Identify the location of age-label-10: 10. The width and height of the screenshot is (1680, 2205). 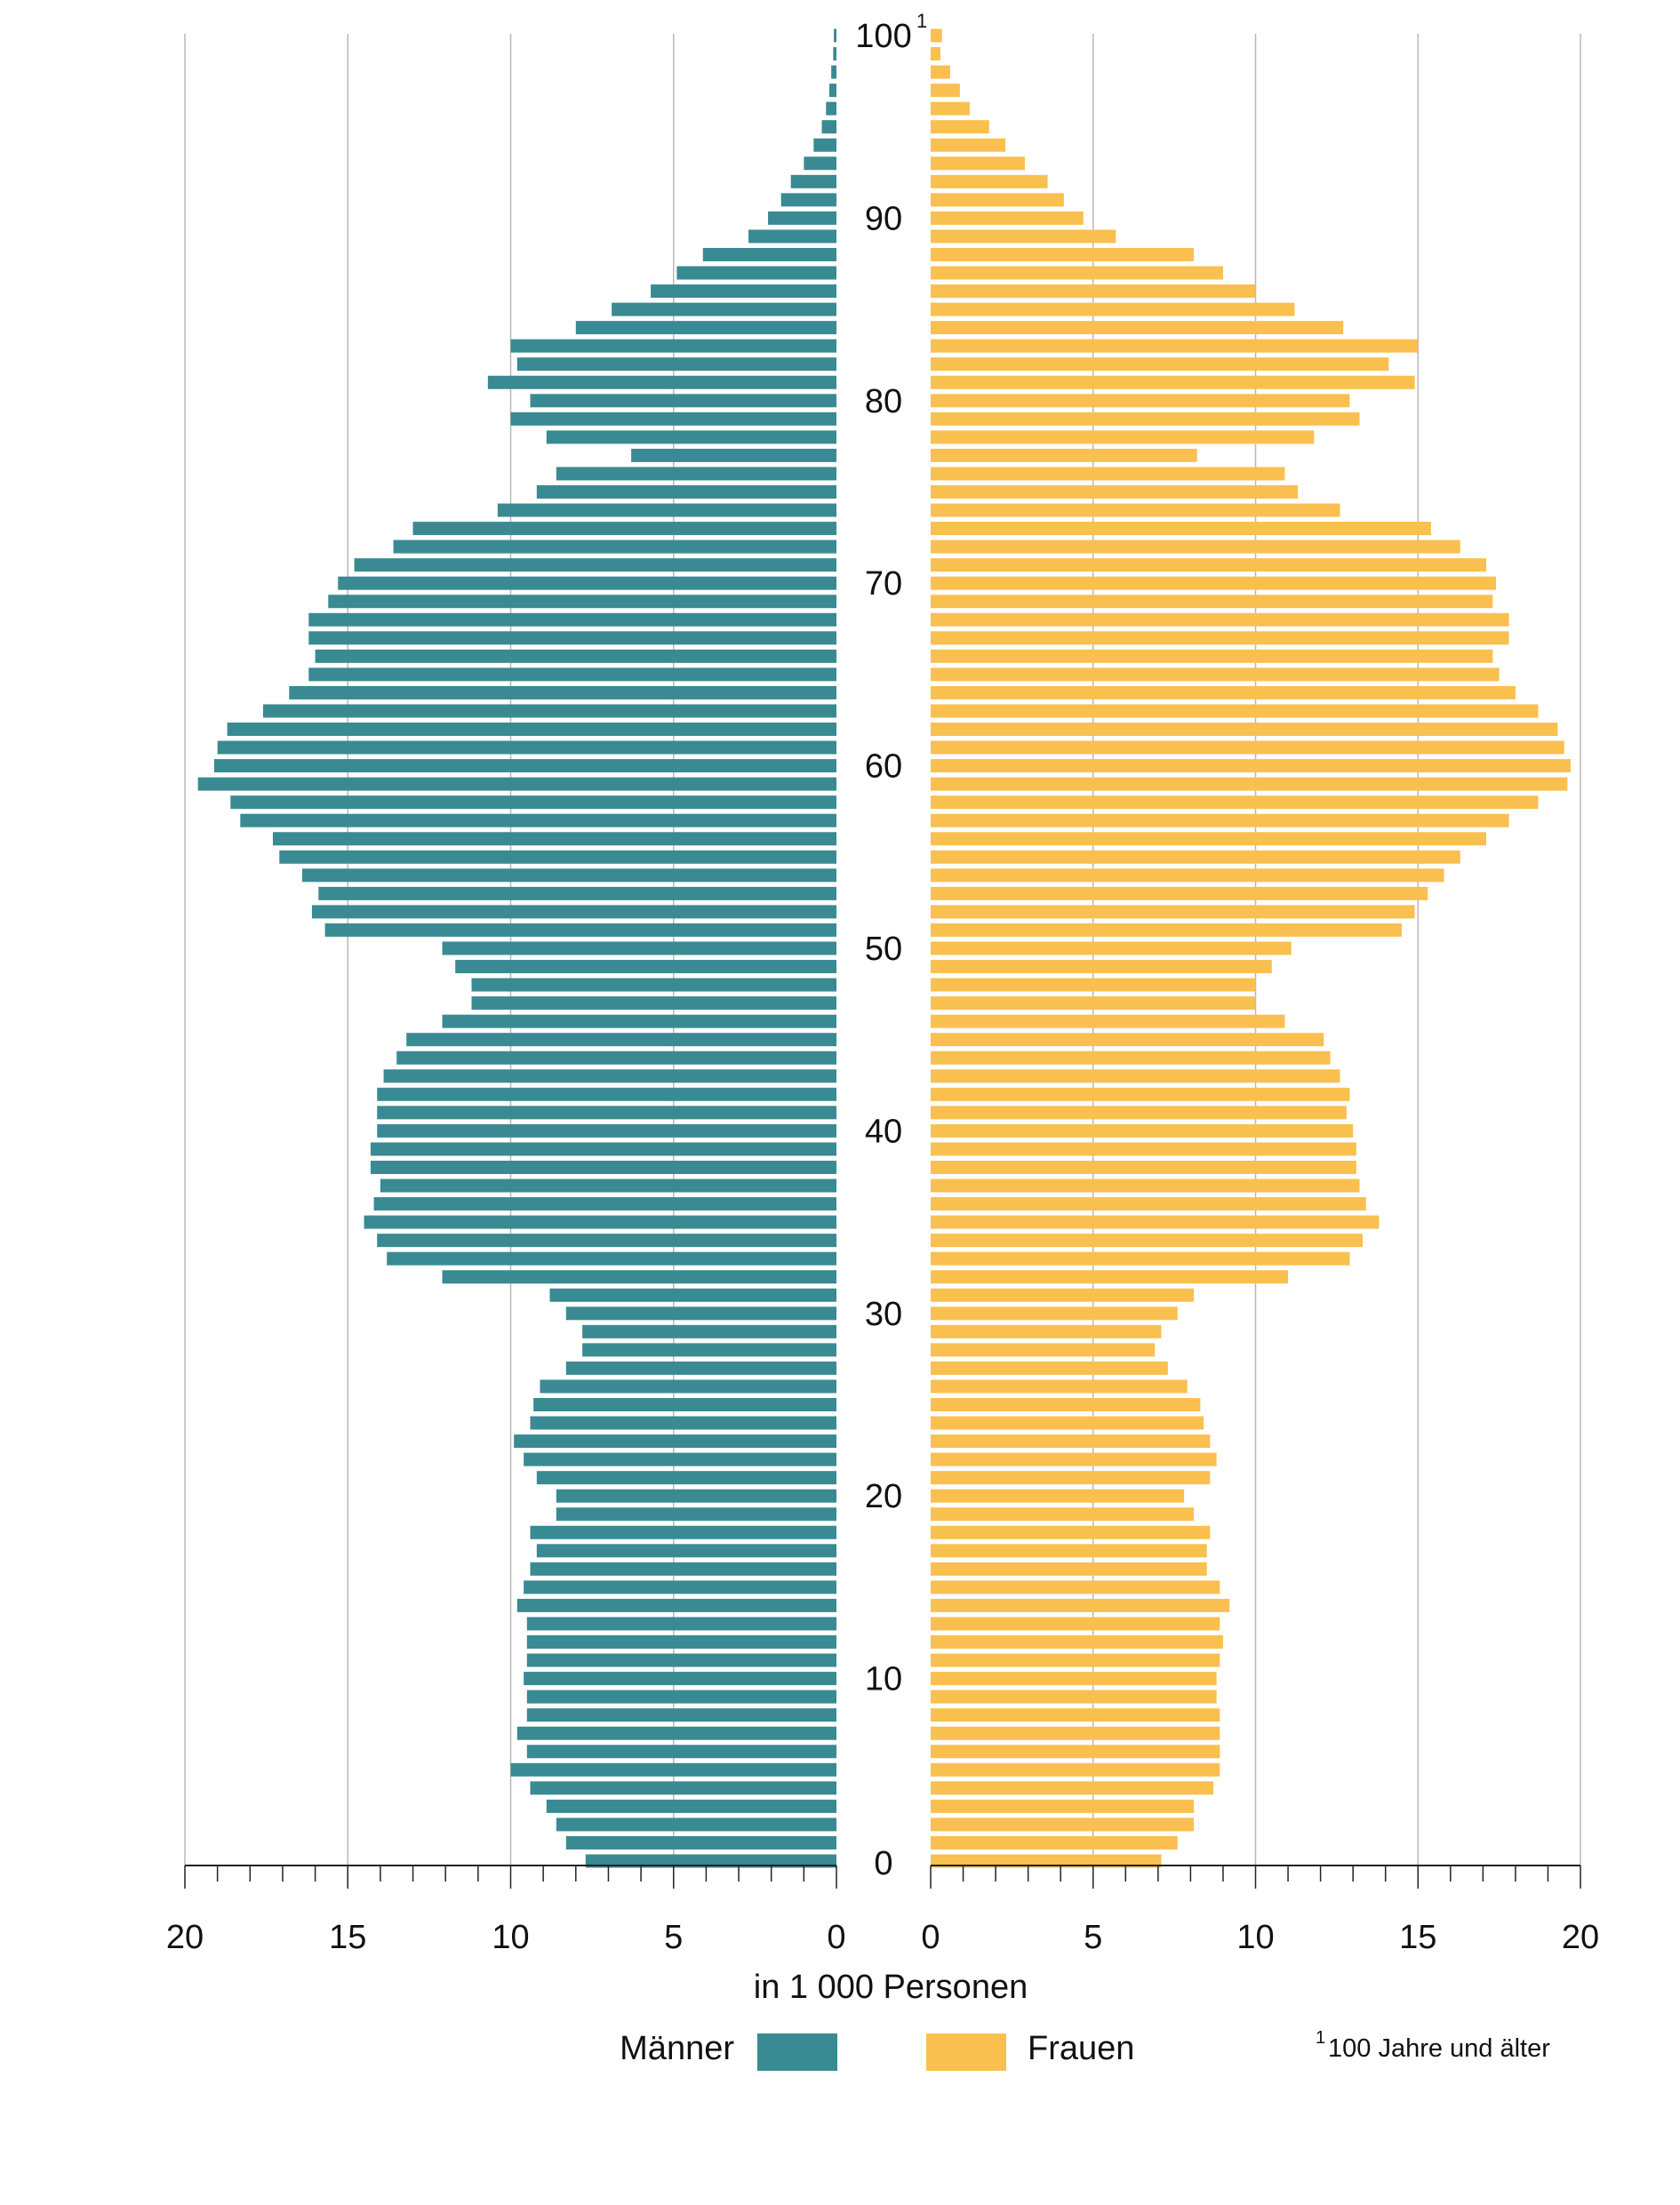
(883, 1680).